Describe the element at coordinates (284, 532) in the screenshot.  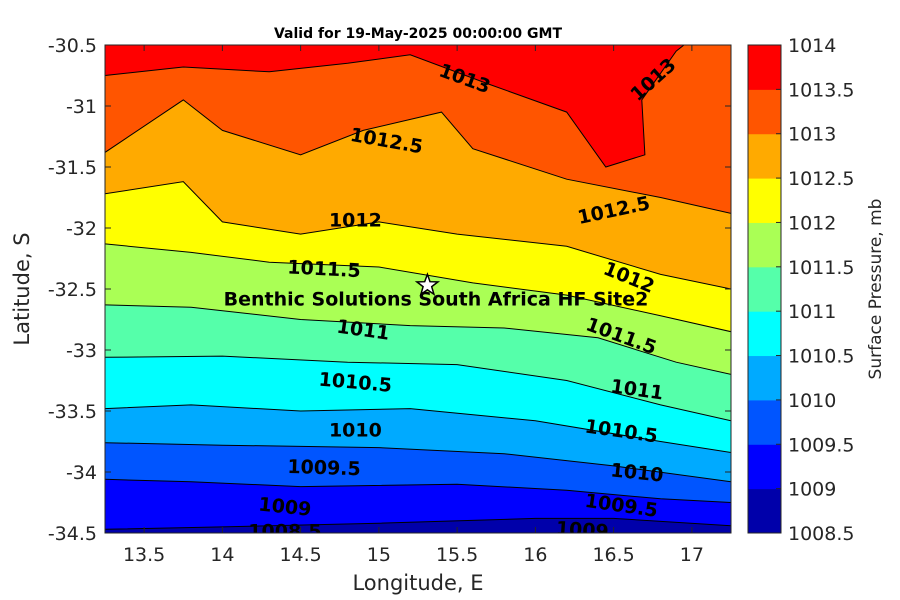
I see `contour-label: 1008.5` at that location.